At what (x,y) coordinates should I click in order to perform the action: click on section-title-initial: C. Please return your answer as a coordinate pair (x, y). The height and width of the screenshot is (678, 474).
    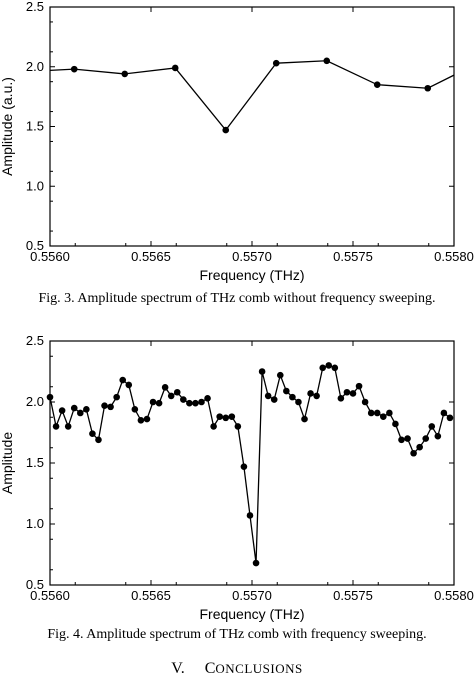
    Looking at the image, I should click on (210, 668).